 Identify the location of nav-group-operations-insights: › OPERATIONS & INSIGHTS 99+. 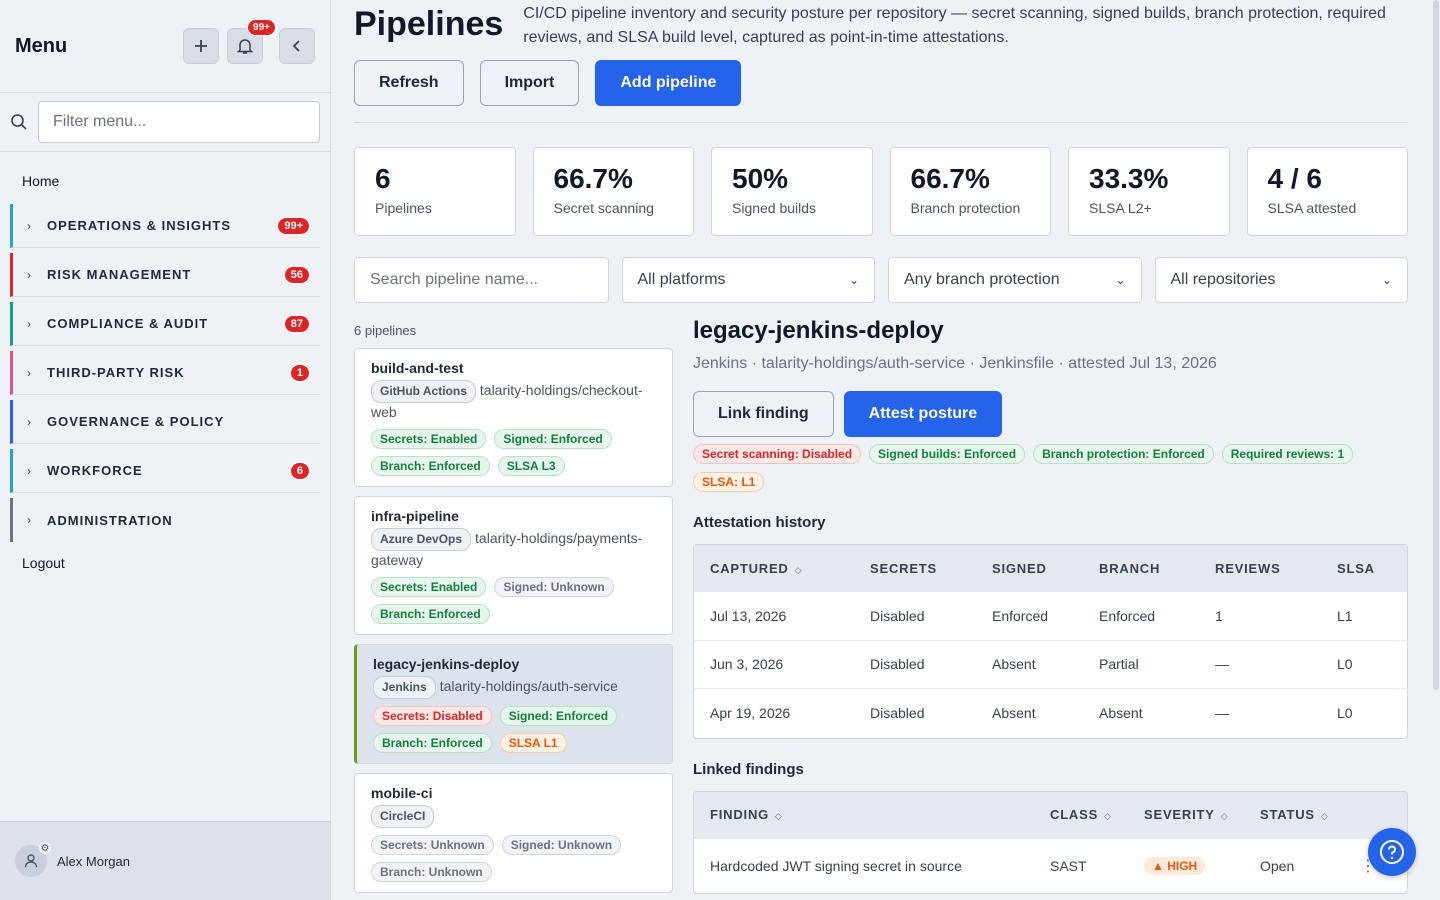
(165, 226).